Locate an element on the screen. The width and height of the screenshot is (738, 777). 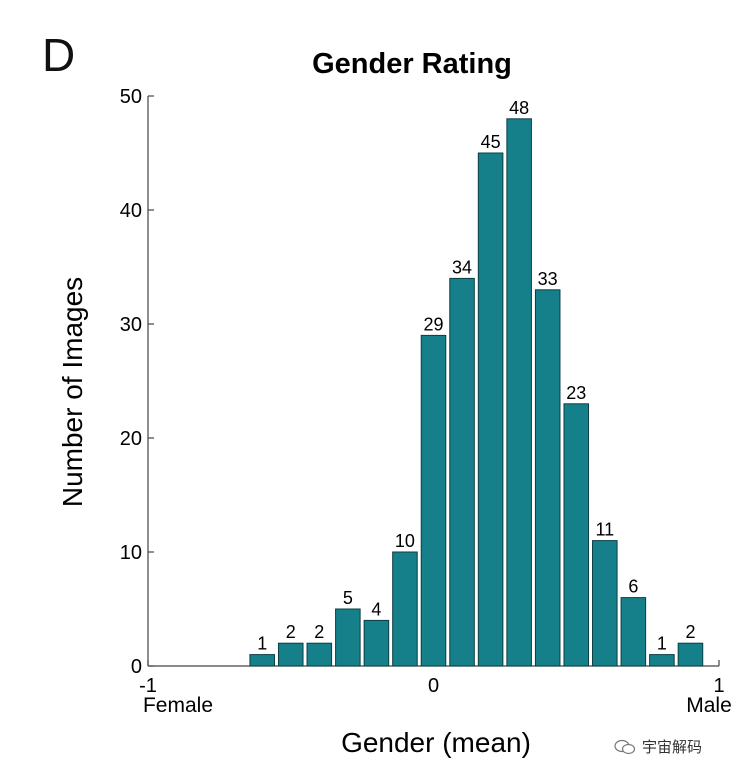
y-tick-label: 0 is located at coordinates (136, 667).